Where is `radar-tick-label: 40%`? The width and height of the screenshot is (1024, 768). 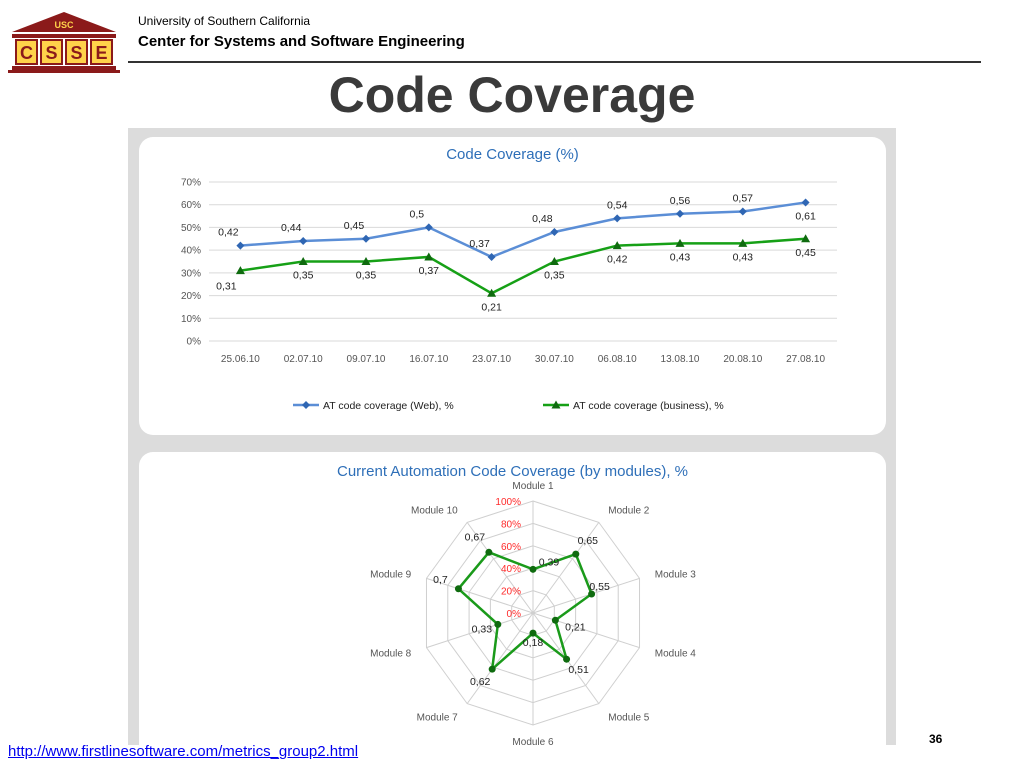
radar-tick-label: 40% is located at coordinates (511, 569).